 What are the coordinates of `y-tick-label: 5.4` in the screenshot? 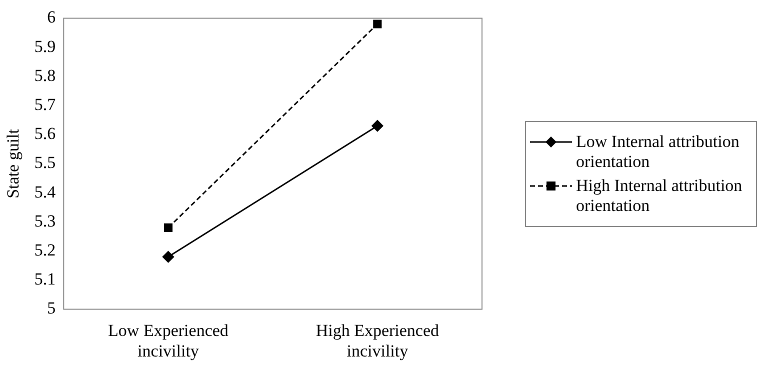 It's located at (45, 192).